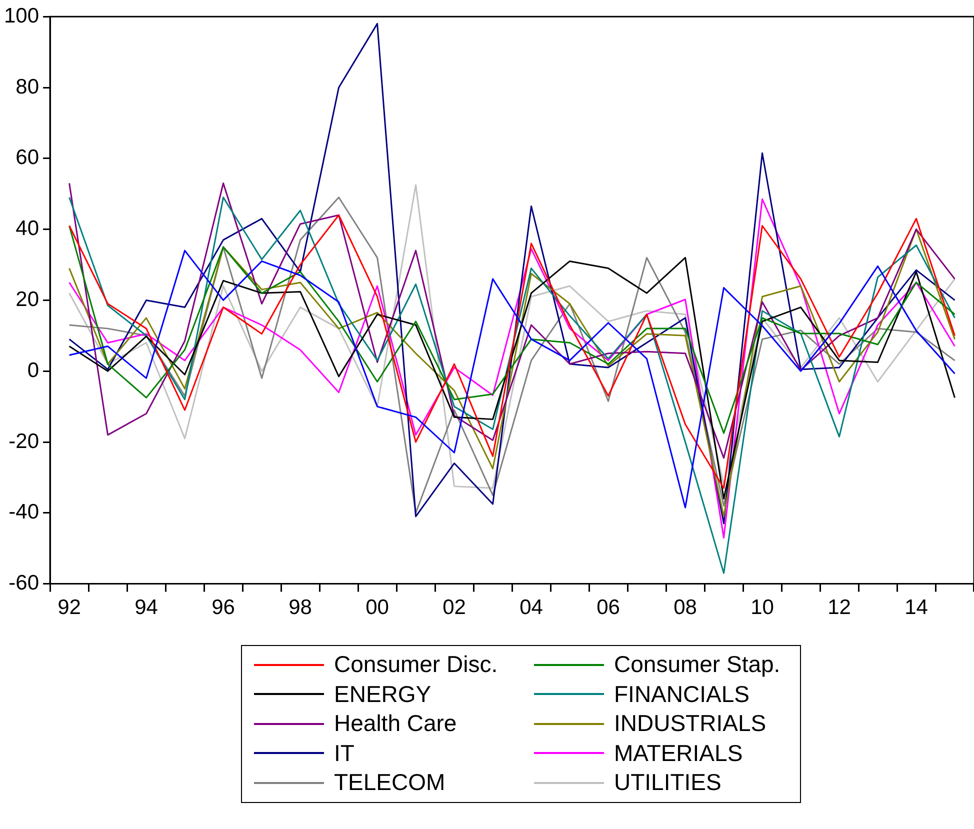 The width and height of the screenshot is (974, 829). What do you see at coordinates (390, 782) in the screenshot?
I see `legend-label: TELECOM` at bounding box center [390, 782].